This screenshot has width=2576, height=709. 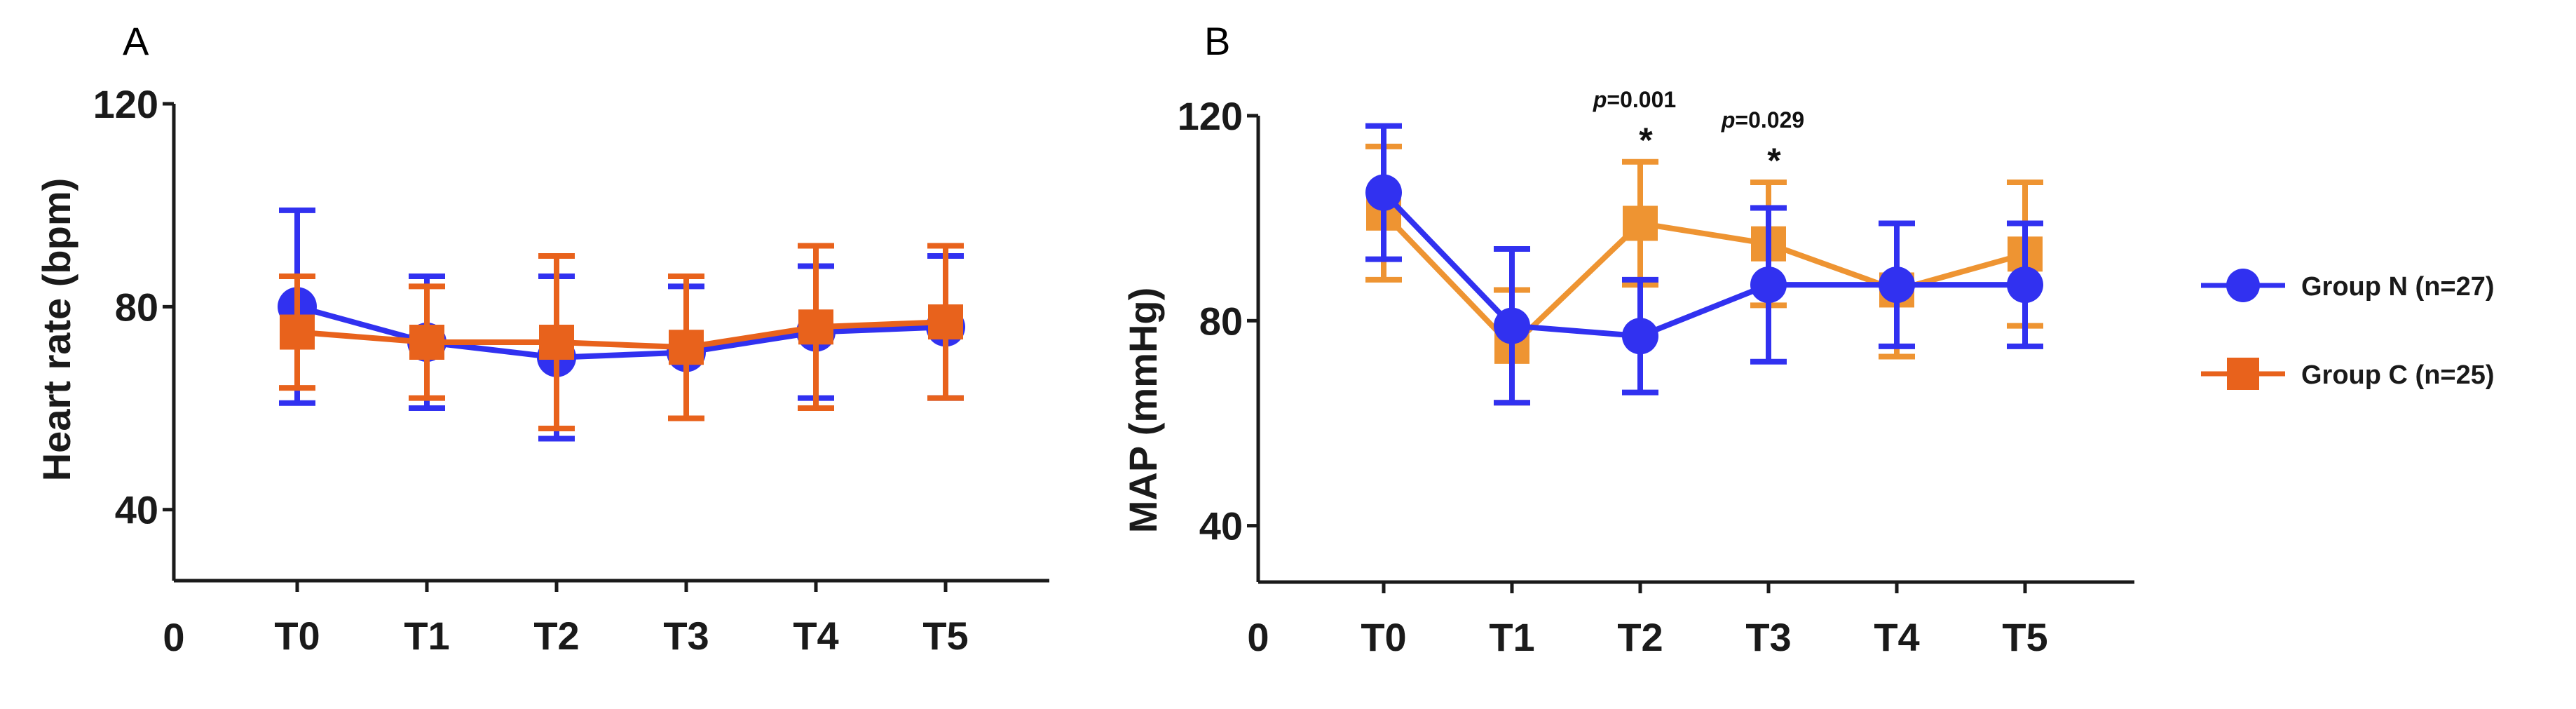 What do you see at coordinates (2243, 374) in the screenshot?
I see `legend-group-c-marker` at bounding box center [2243, 374].